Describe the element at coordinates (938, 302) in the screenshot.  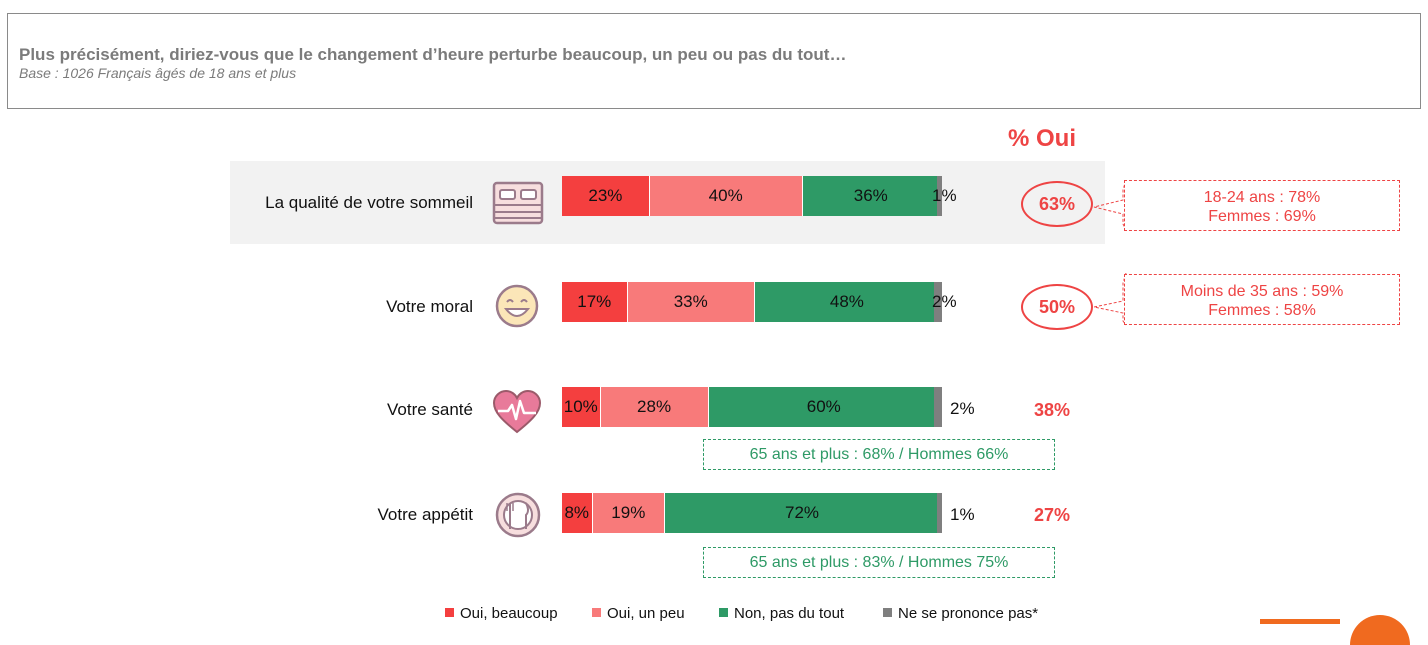
I see `bar-segment-moral-ne-se-prononce-pas` at that location.